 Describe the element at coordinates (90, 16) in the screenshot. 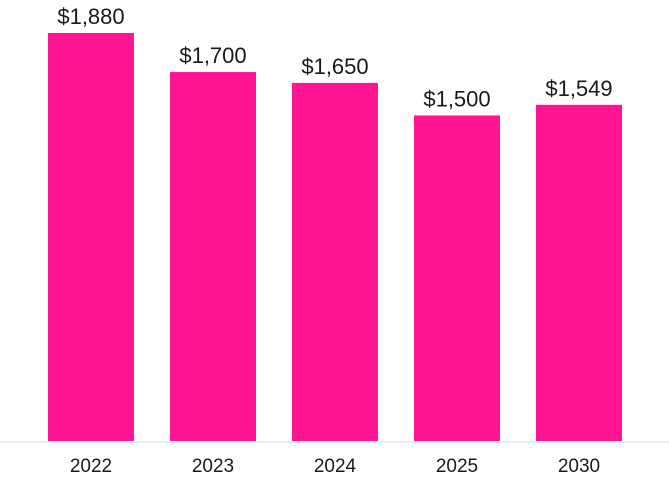

I see `data-label-2022: $1,880` at that location.